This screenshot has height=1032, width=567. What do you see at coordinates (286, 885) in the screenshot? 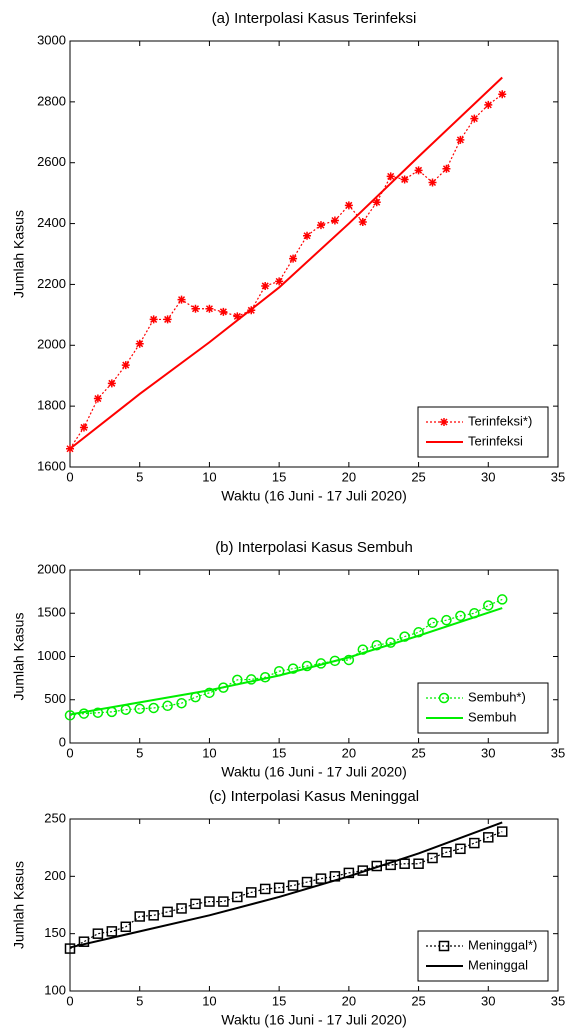
I see `series-line` at bounding box center [286, 885].